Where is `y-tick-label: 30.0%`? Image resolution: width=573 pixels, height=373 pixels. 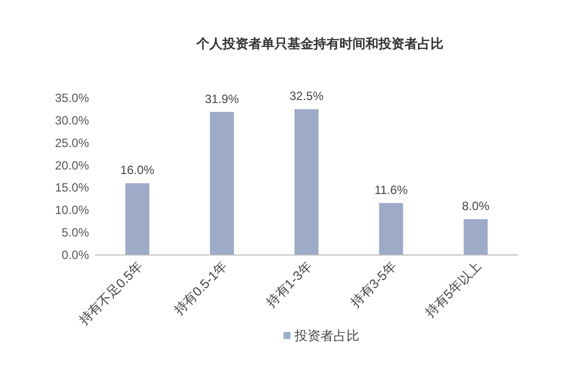
y-tick-label: 30.0% is located at coordinates (72, 120).